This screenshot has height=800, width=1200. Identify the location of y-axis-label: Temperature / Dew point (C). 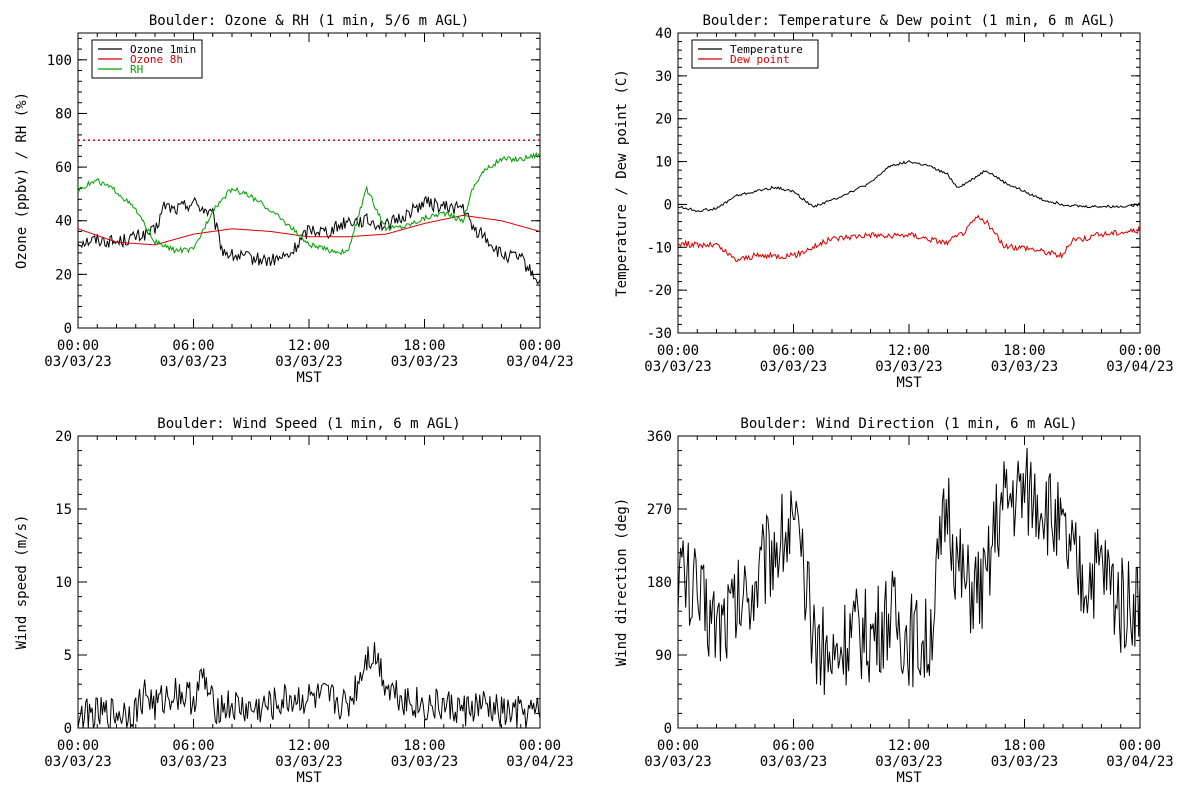
(622, 183).